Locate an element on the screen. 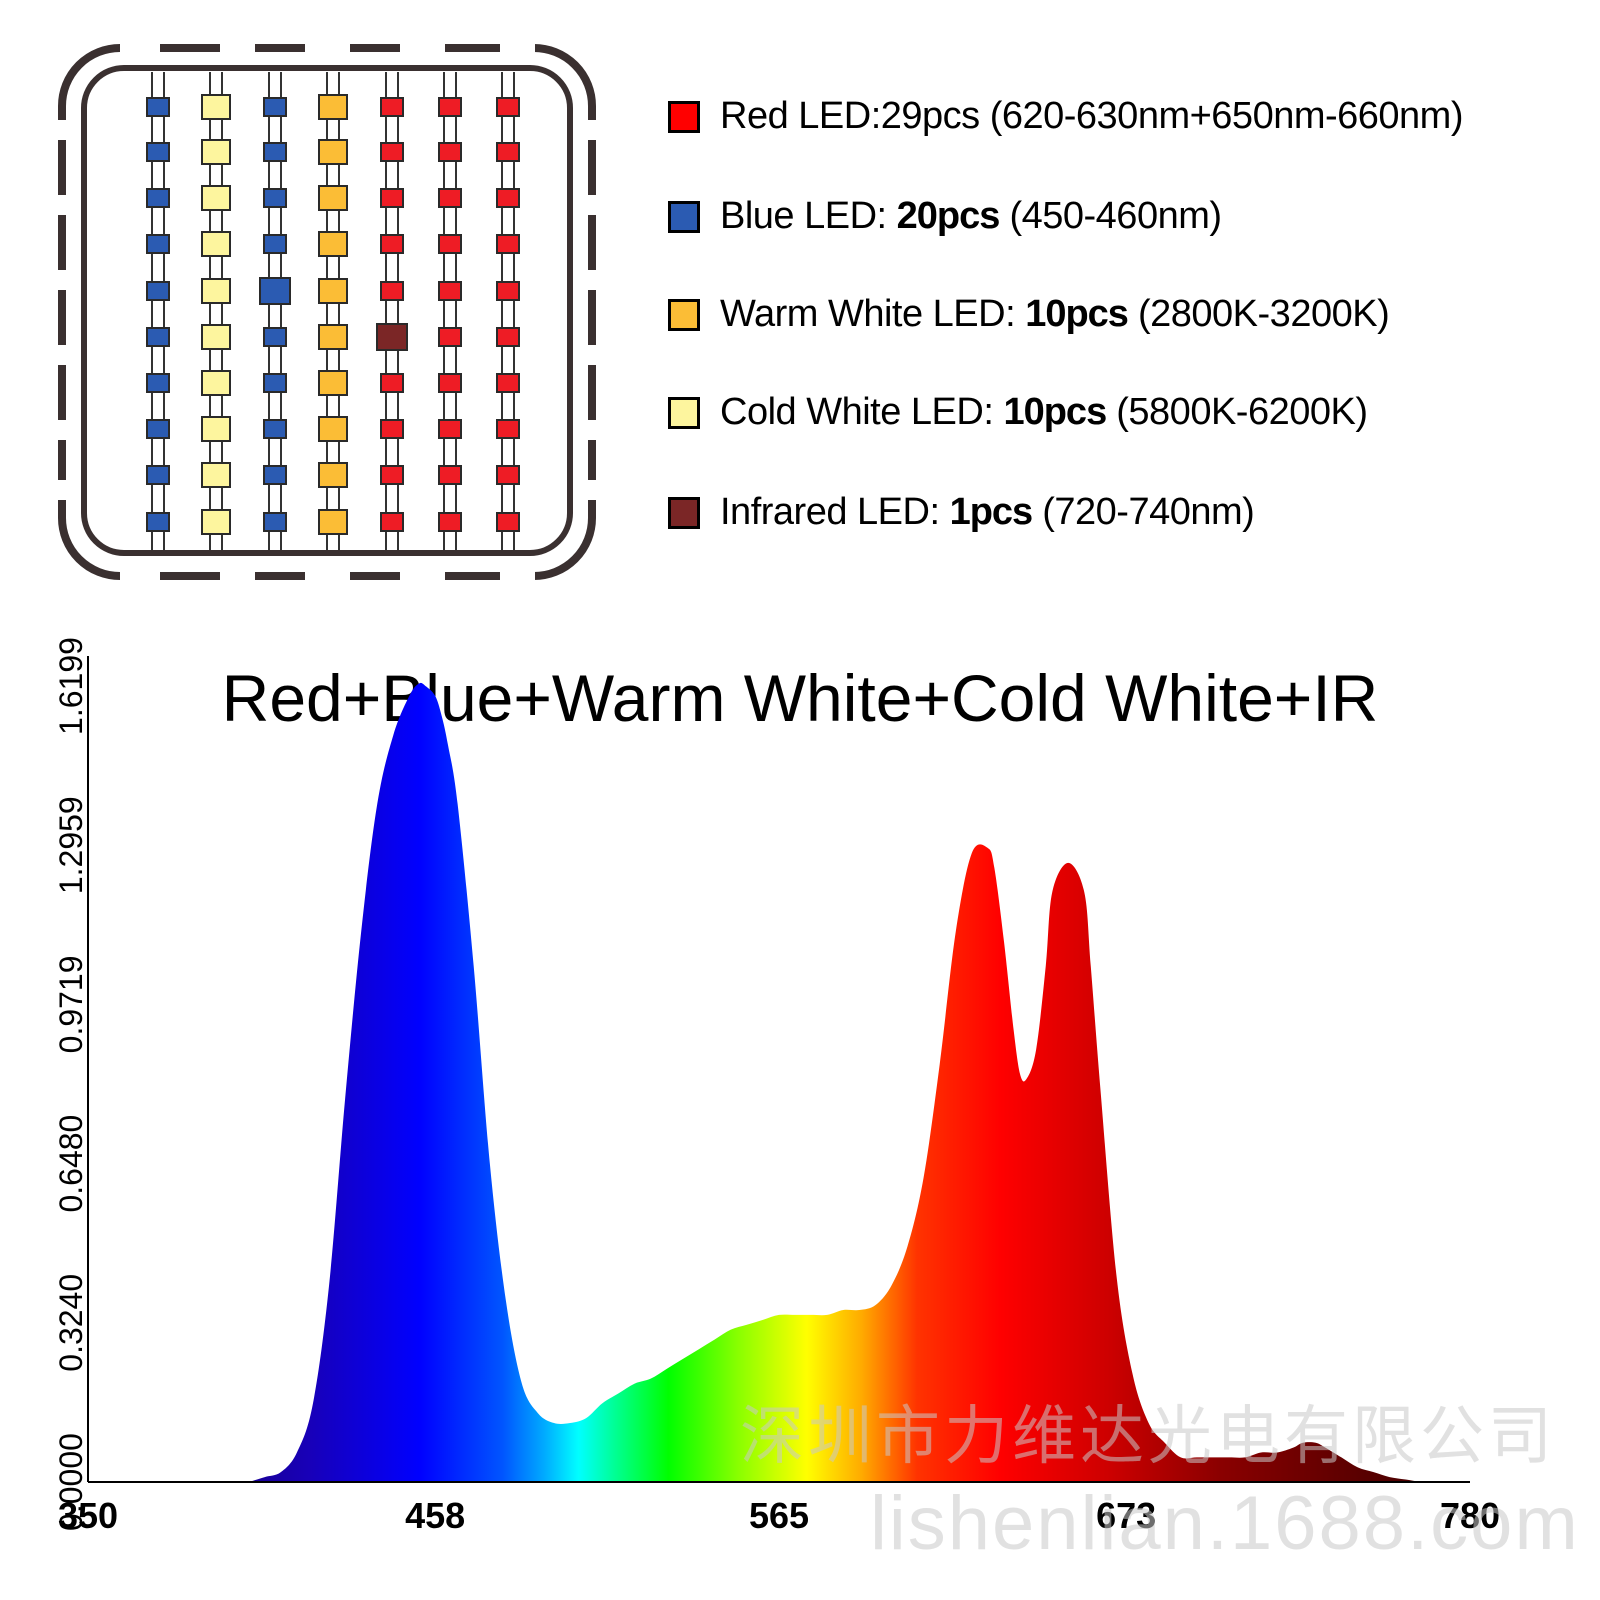 The height and width of the screenshot is (1600, 1600). legend-label-warm-white: Warm White LED: is located at coordinates (873, 314).